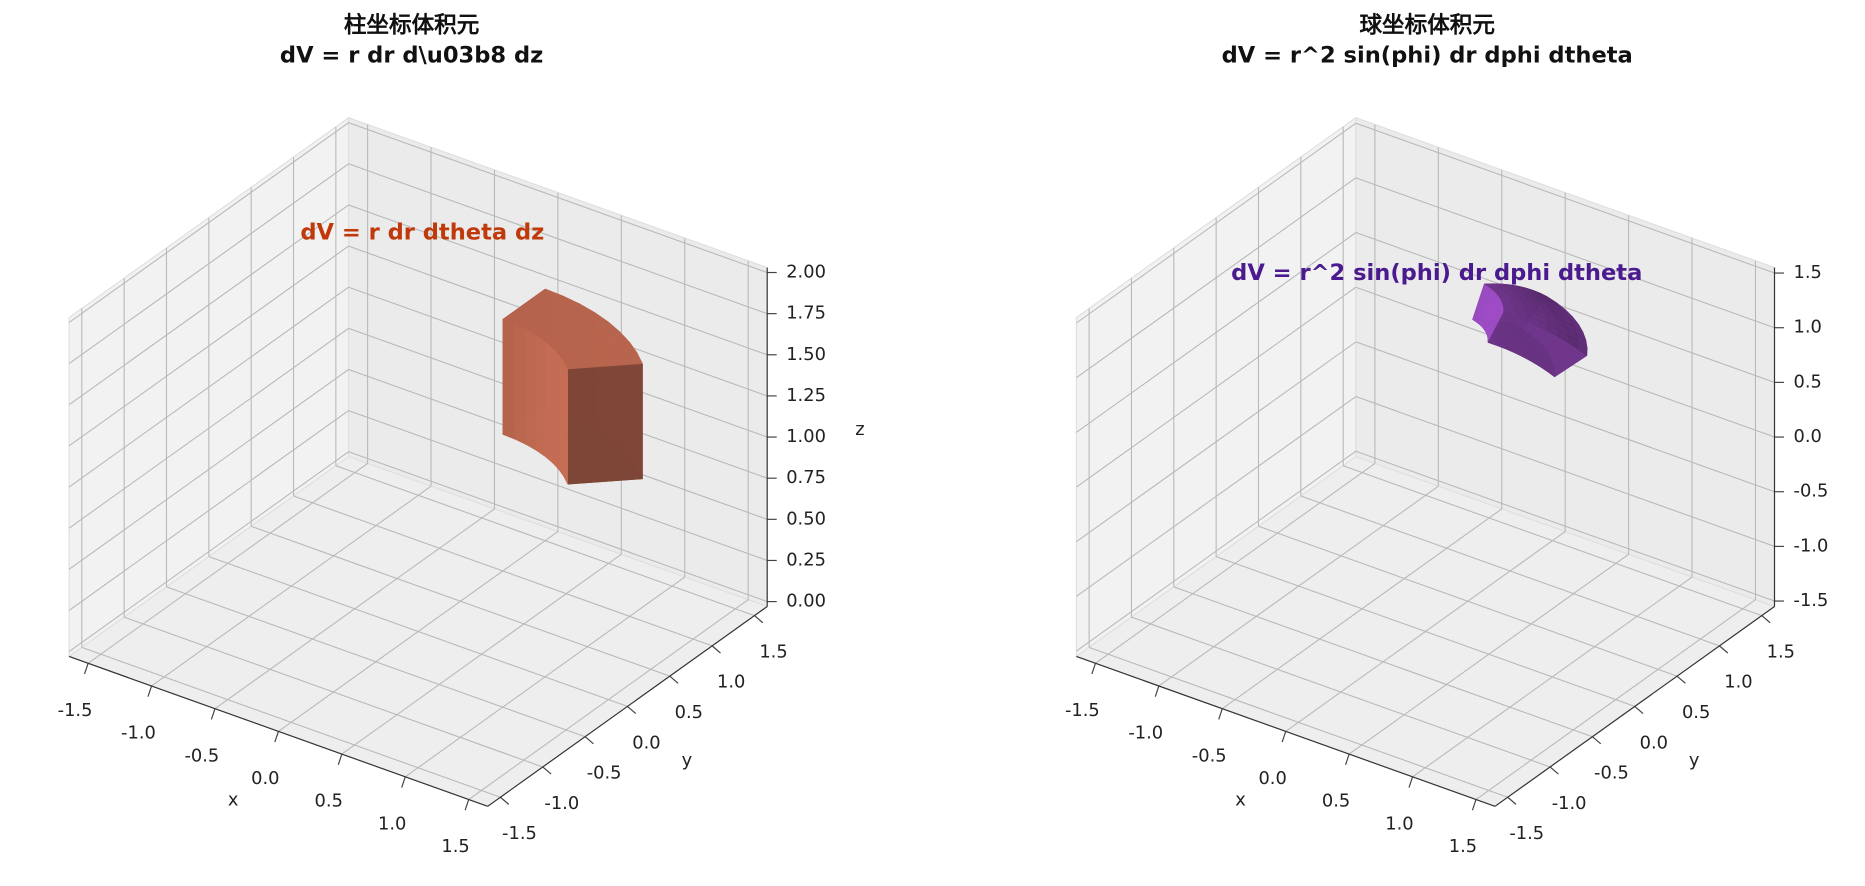 The image size is (1865, 886). Describe the element at coordinates (1811, 545) in the screenshot. I see `z-tick-label: -1.0` at that location.